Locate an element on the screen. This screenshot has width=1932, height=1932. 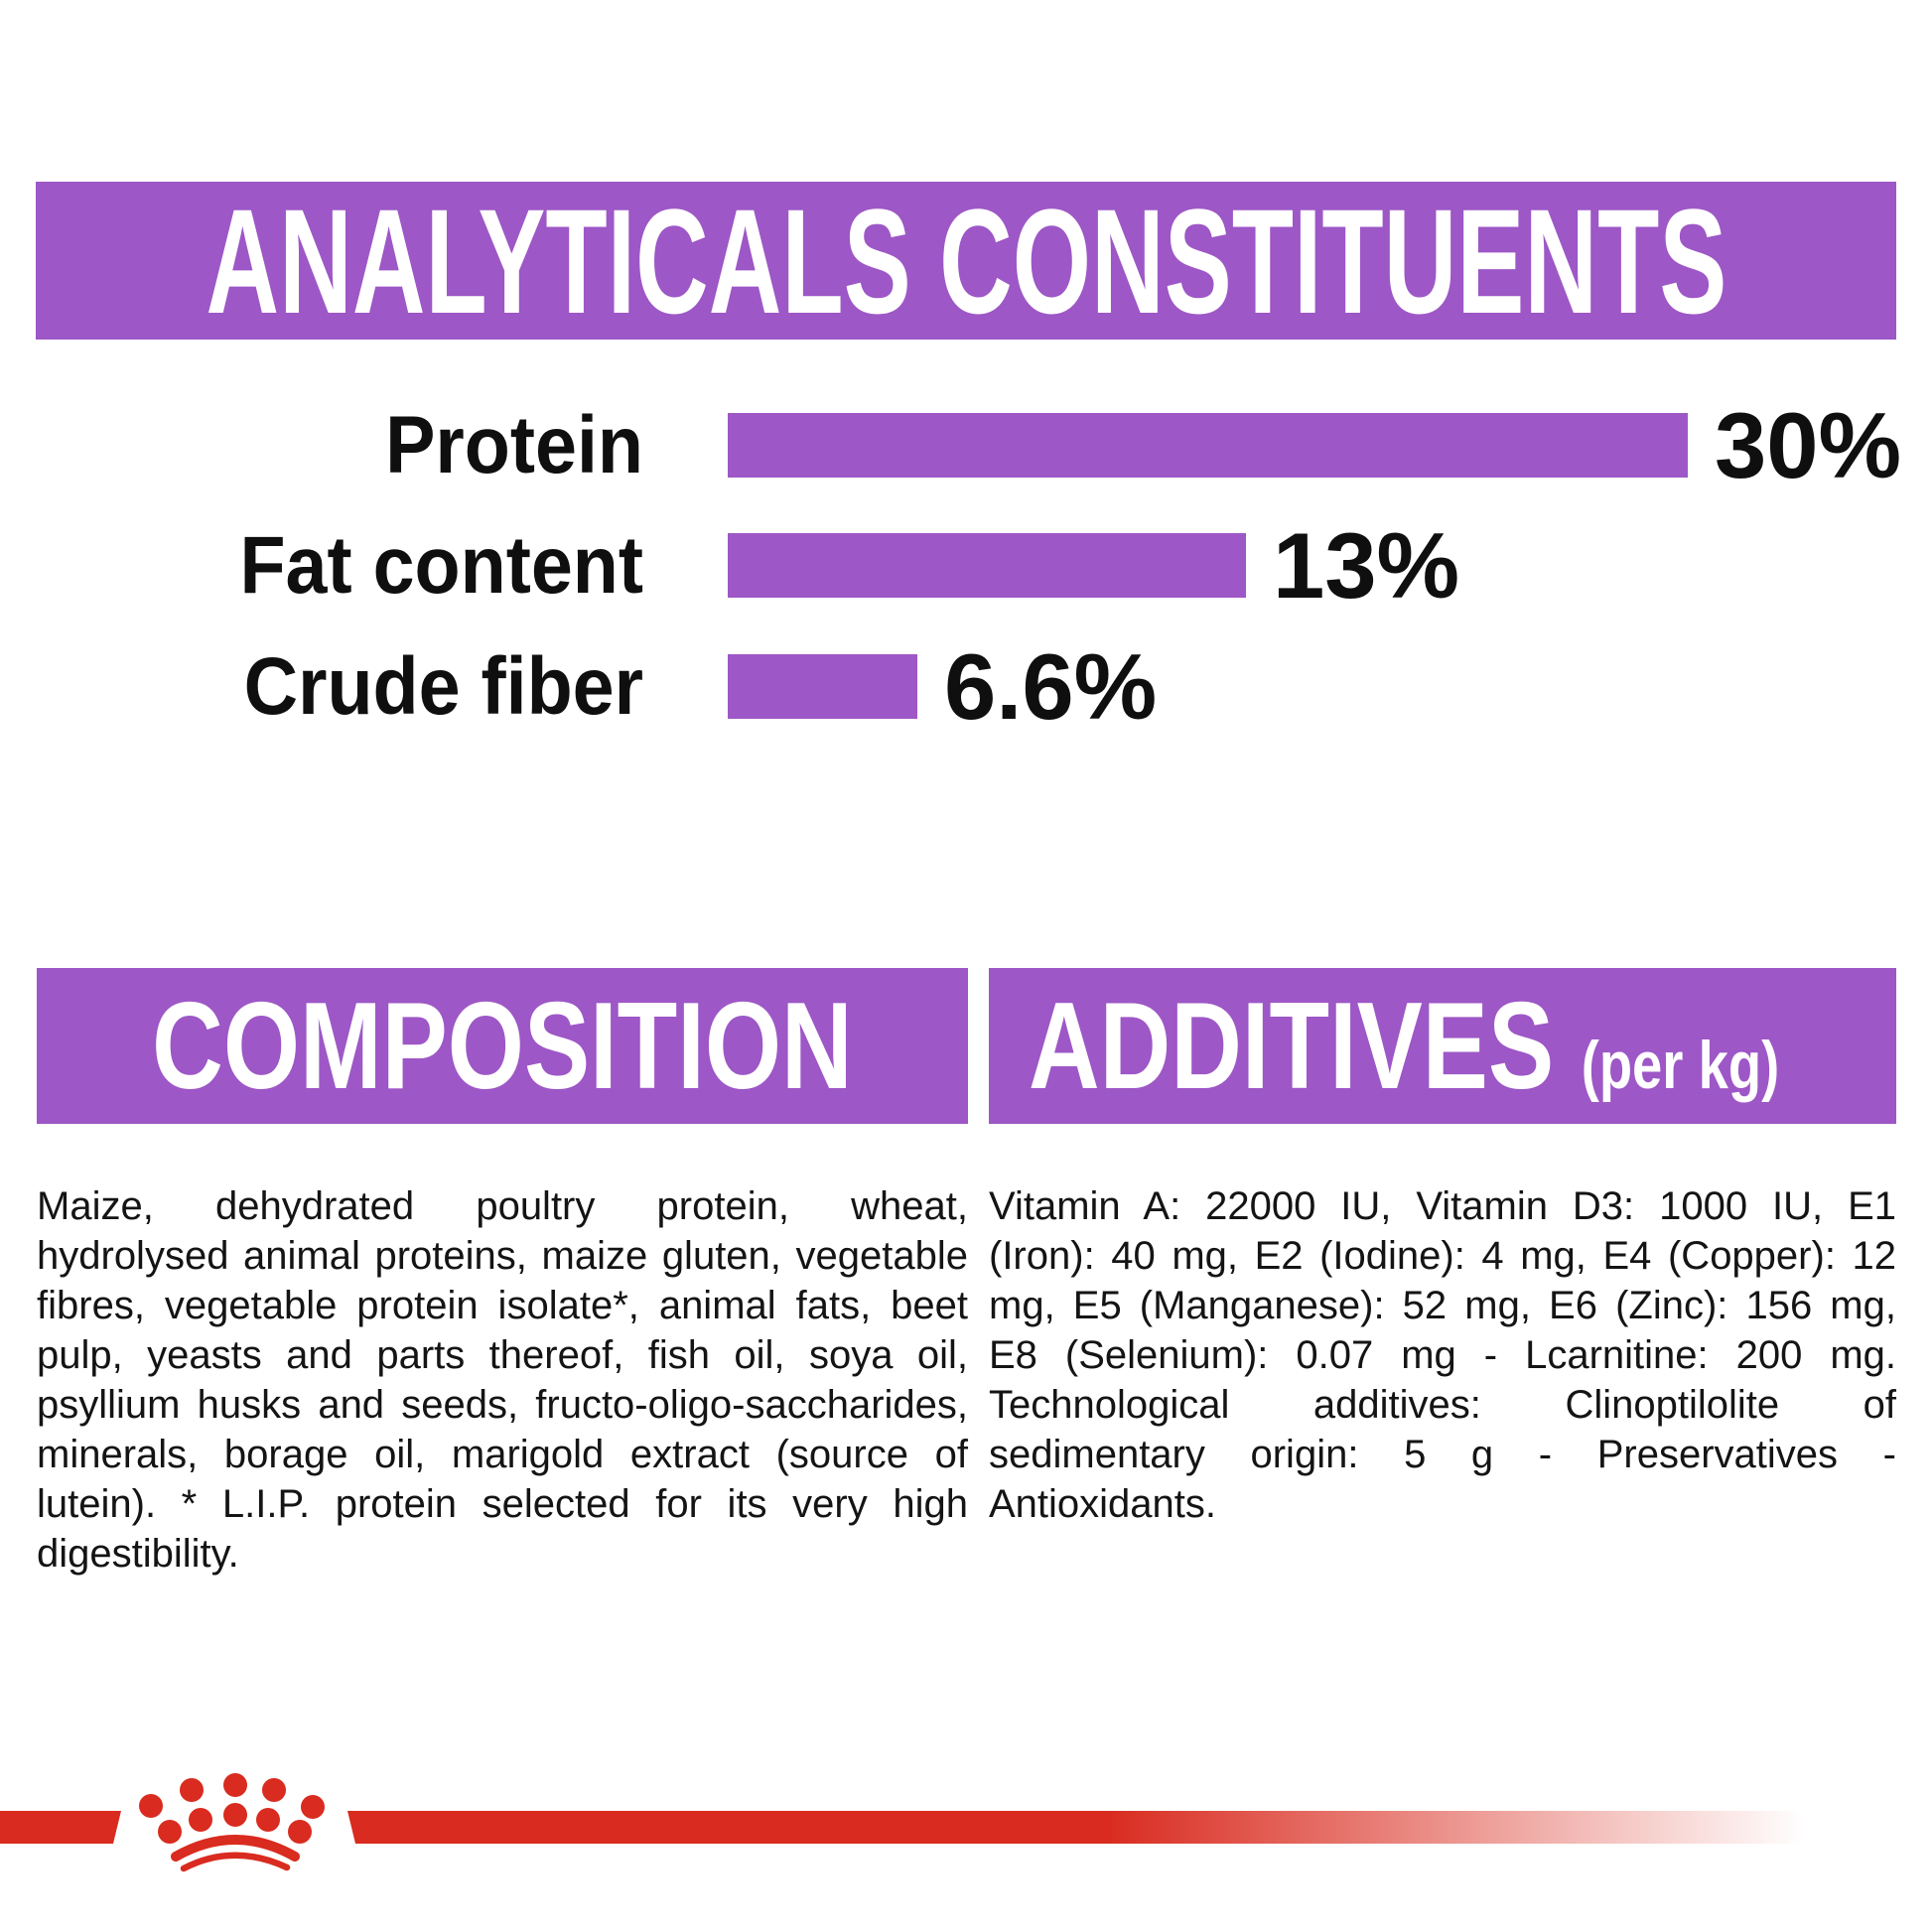
royal-canin-crown-icon is located at coordinates (232, 1823).